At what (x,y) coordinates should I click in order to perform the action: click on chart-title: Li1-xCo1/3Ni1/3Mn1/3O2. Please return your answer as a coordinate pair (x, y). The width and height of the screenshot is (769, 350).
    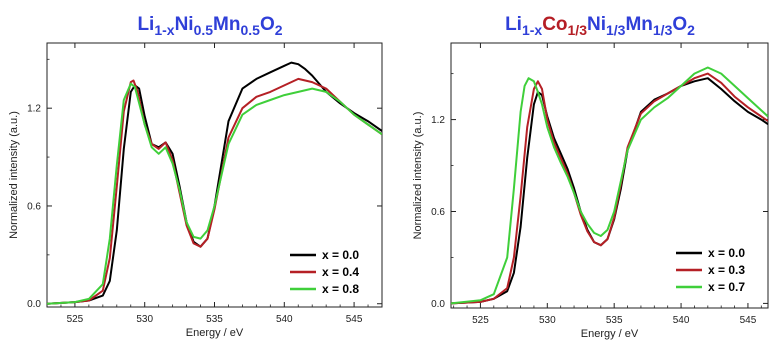
    Looking at the image, I should click on (600, 26).